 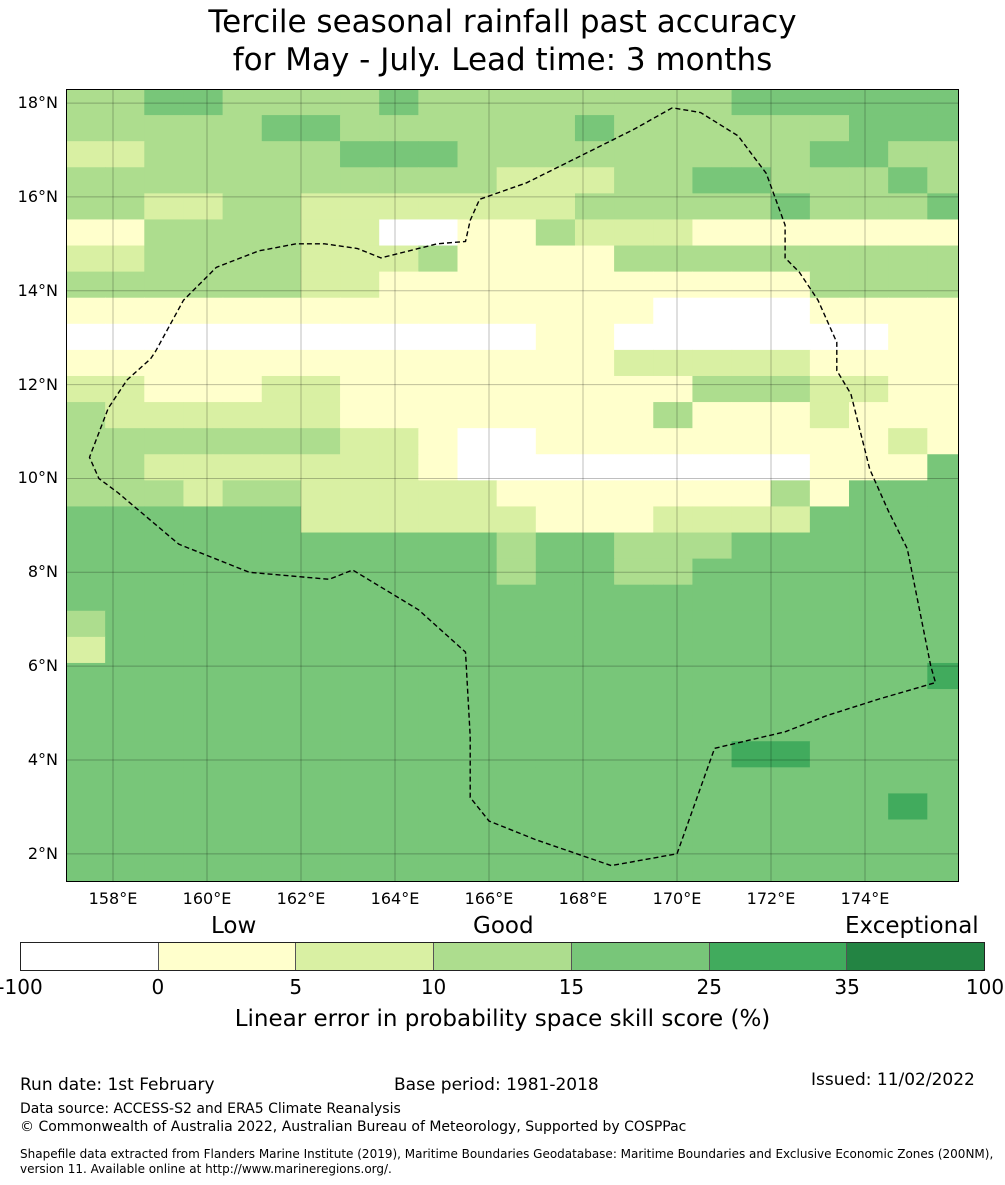 I want to click on colorbar-tick-label: 100, so click(x=985, y=987).